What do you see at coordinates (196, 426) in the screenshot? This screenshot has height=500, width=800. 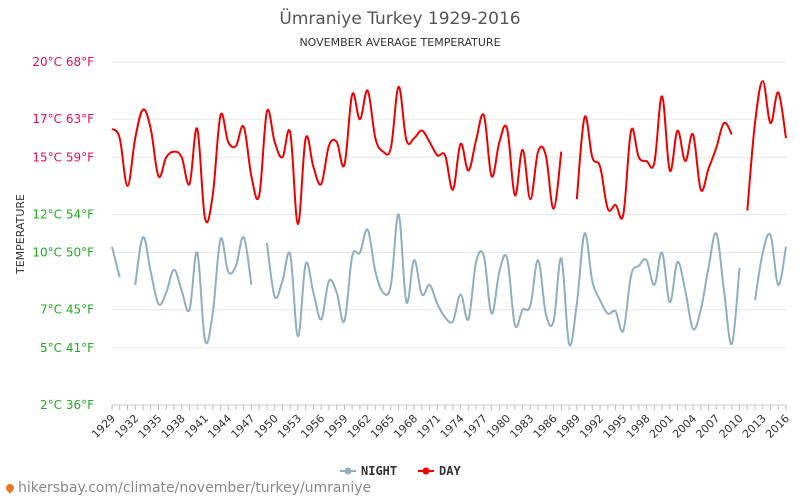 I see `x-tick-label: 1941` at bounding box center [196, 426].